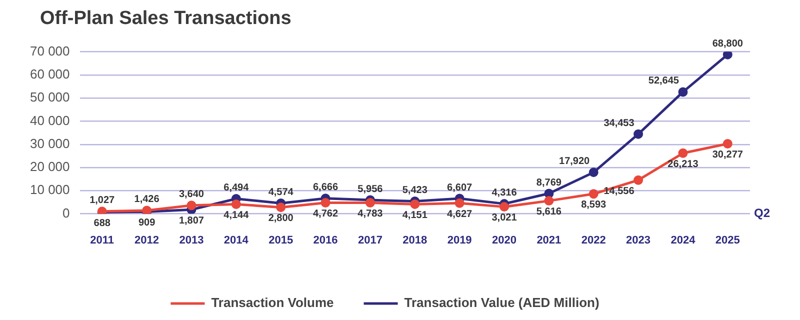 The width and height of the screenshot is (800, 320). What do you see at coordinates (683, 240) in the screenshot?
I see `x-tick-label: 2024` at bounding box center [683, 240].